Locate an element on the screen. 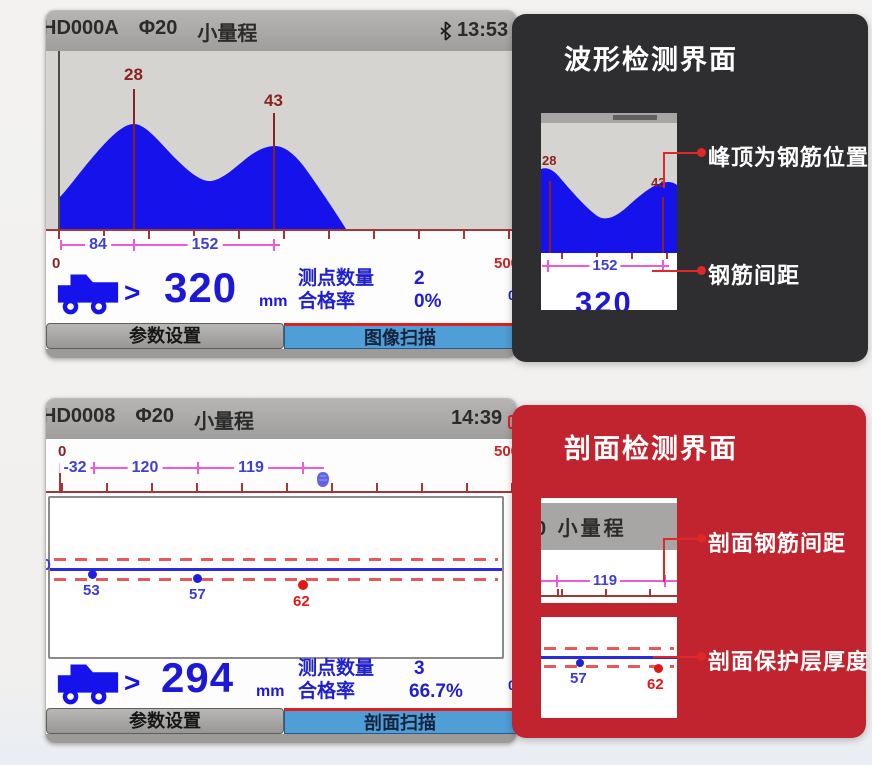 The height and width of the screenshot is (765, 872). profile-view-box: 53 57 62 is located at coordinates (276, 577).